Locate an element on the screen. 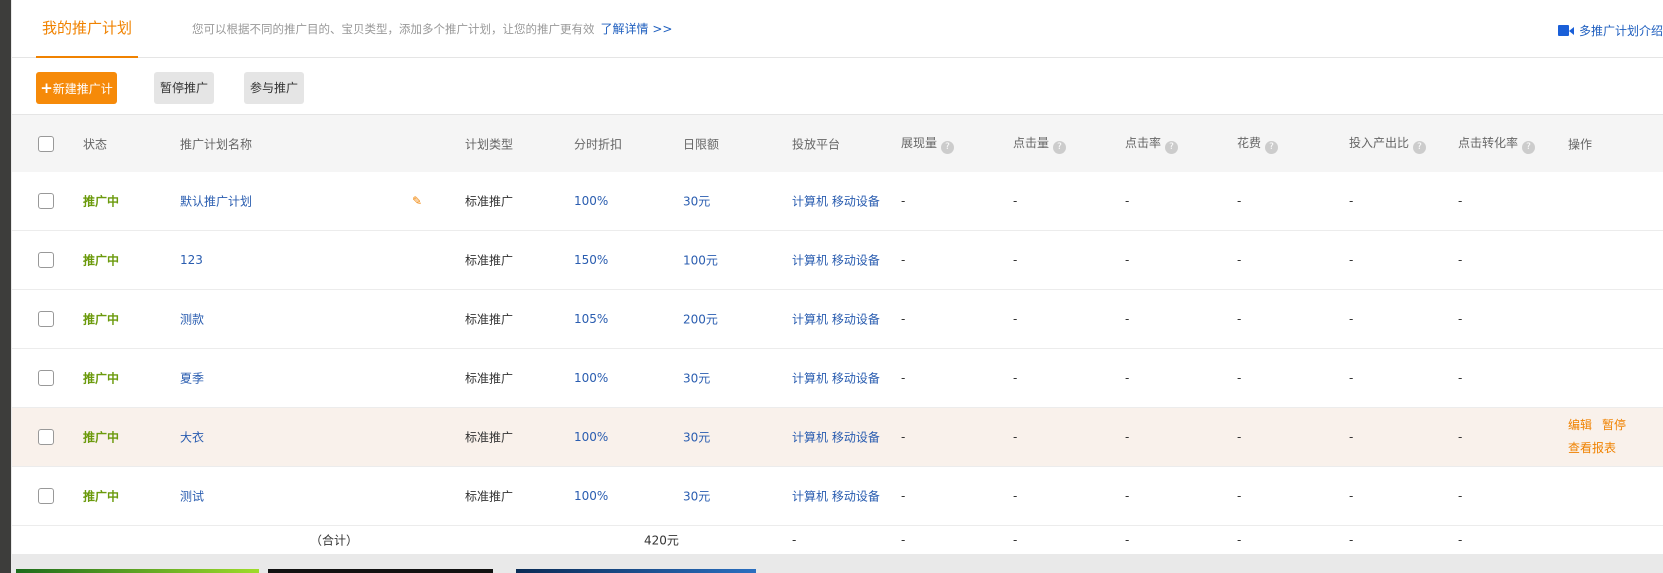 This screenshot has width=1663, height=573. report-action: 查看报表 is located at coordinates (1592, 448).